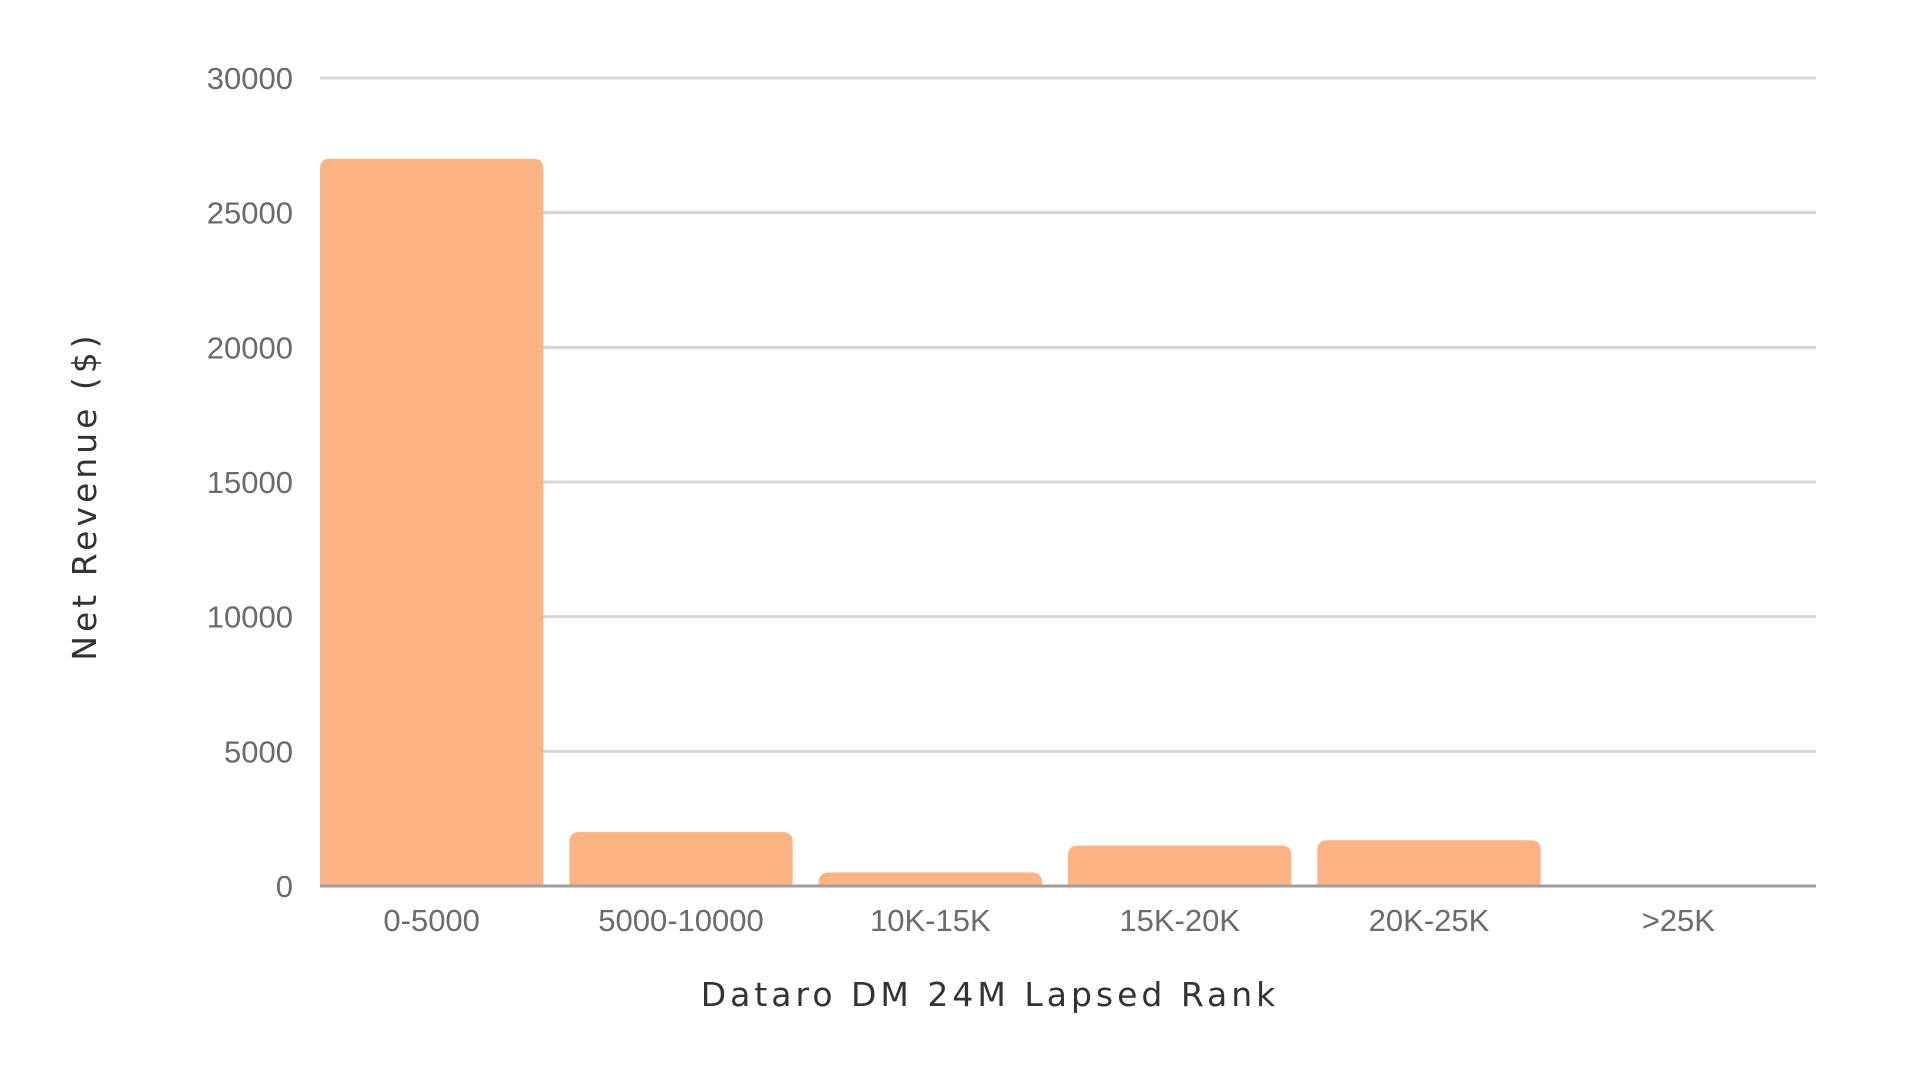  I want to click on x-tick-label: 15K-20K, so click(1179, 920).